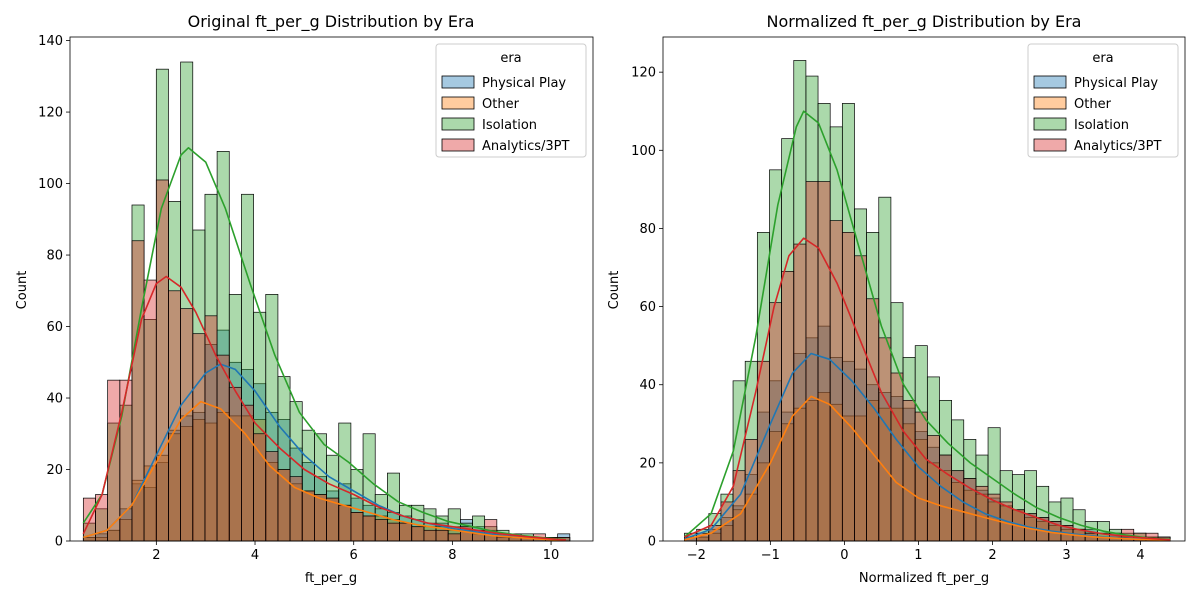  Describe the element at coordinates (331, 22) in the screenshot. I see `left-chart-title: Original ft_per_g Distribution by Era` at that location.